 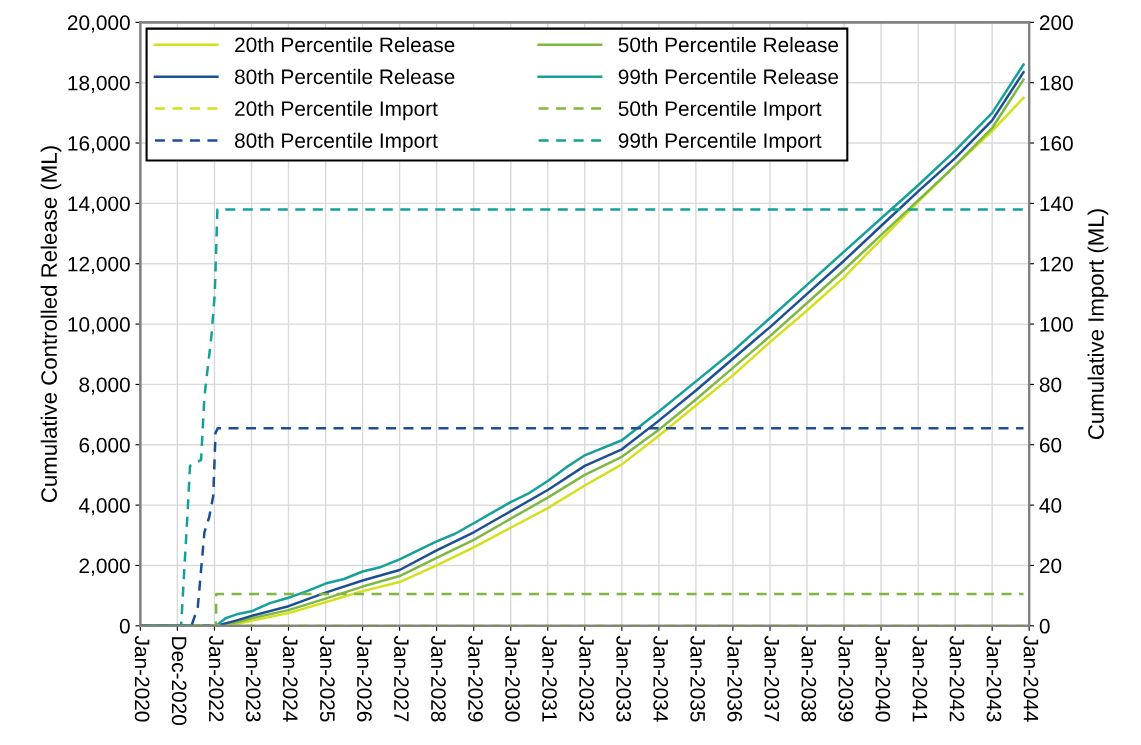 What do you see at coordinates (728, 76) in the screenshot?
I see `legend-label: 99th Percentile Release` at bounding box center [728, 76].